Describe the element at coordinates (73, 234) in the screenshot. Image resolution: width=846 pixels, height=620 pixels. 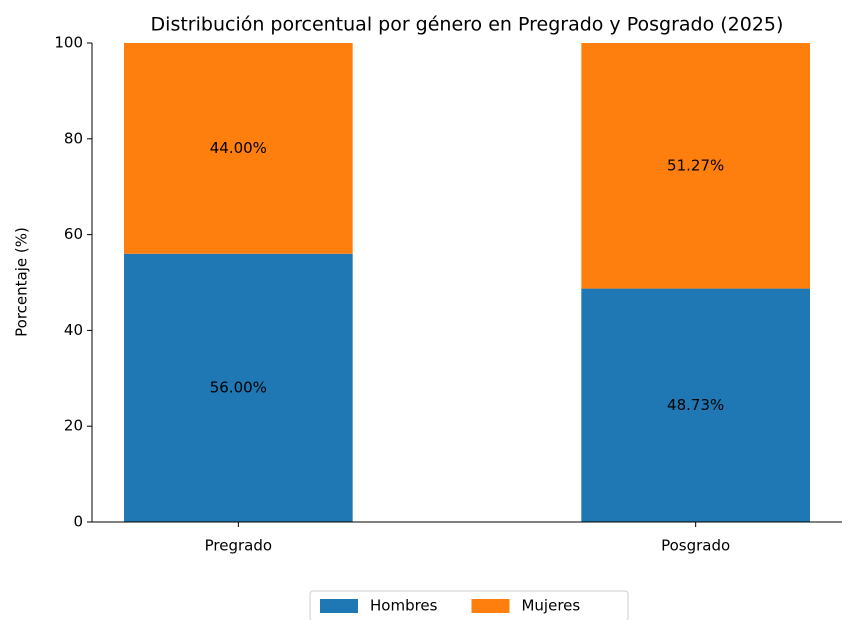
I see `y-tick-label: 60` at that location.